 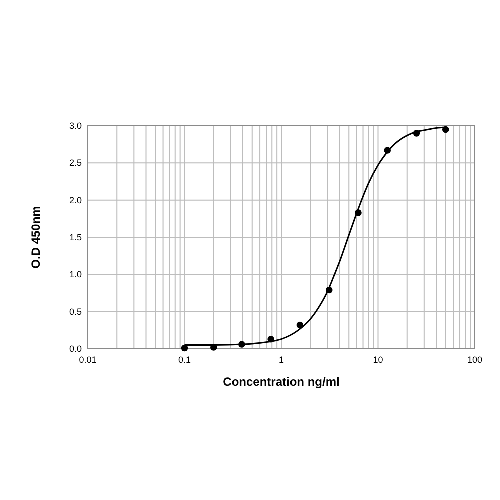 What do you see at coordinates (75, 349) in the screenshot?
I see `y-tick-label: 0.0` at bounding box center [75, 349].